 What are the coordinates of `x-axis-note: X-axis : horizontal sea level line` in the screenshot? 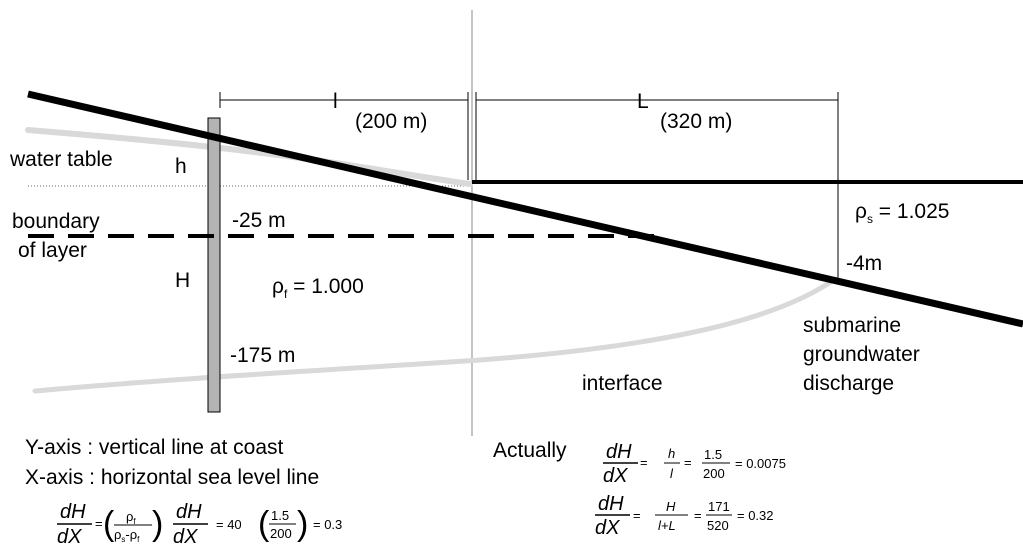 It's located at (172, 477).